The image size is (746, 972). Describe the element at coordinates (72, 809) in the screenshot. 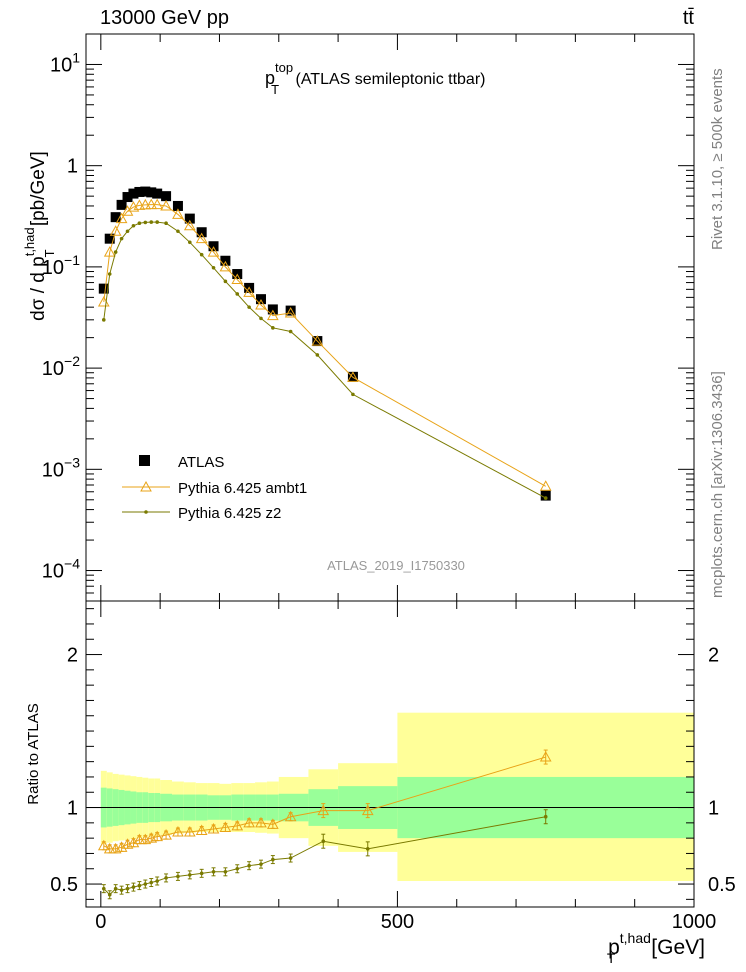

I see `ratio-y-tick-label-left: 1` at that location.